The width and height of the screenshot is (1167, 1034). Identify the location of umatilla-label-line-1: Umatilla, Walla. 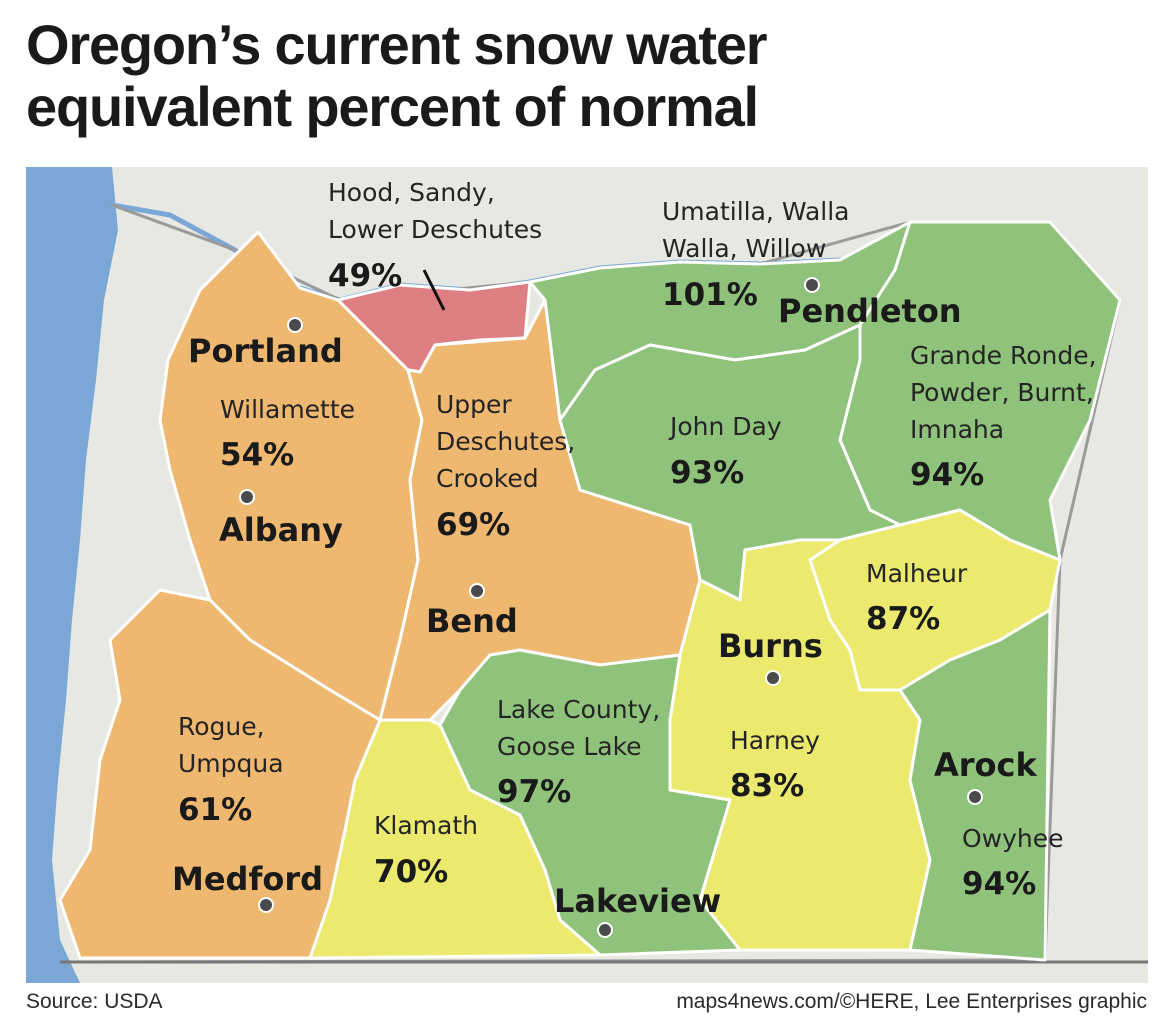
(755, 211).